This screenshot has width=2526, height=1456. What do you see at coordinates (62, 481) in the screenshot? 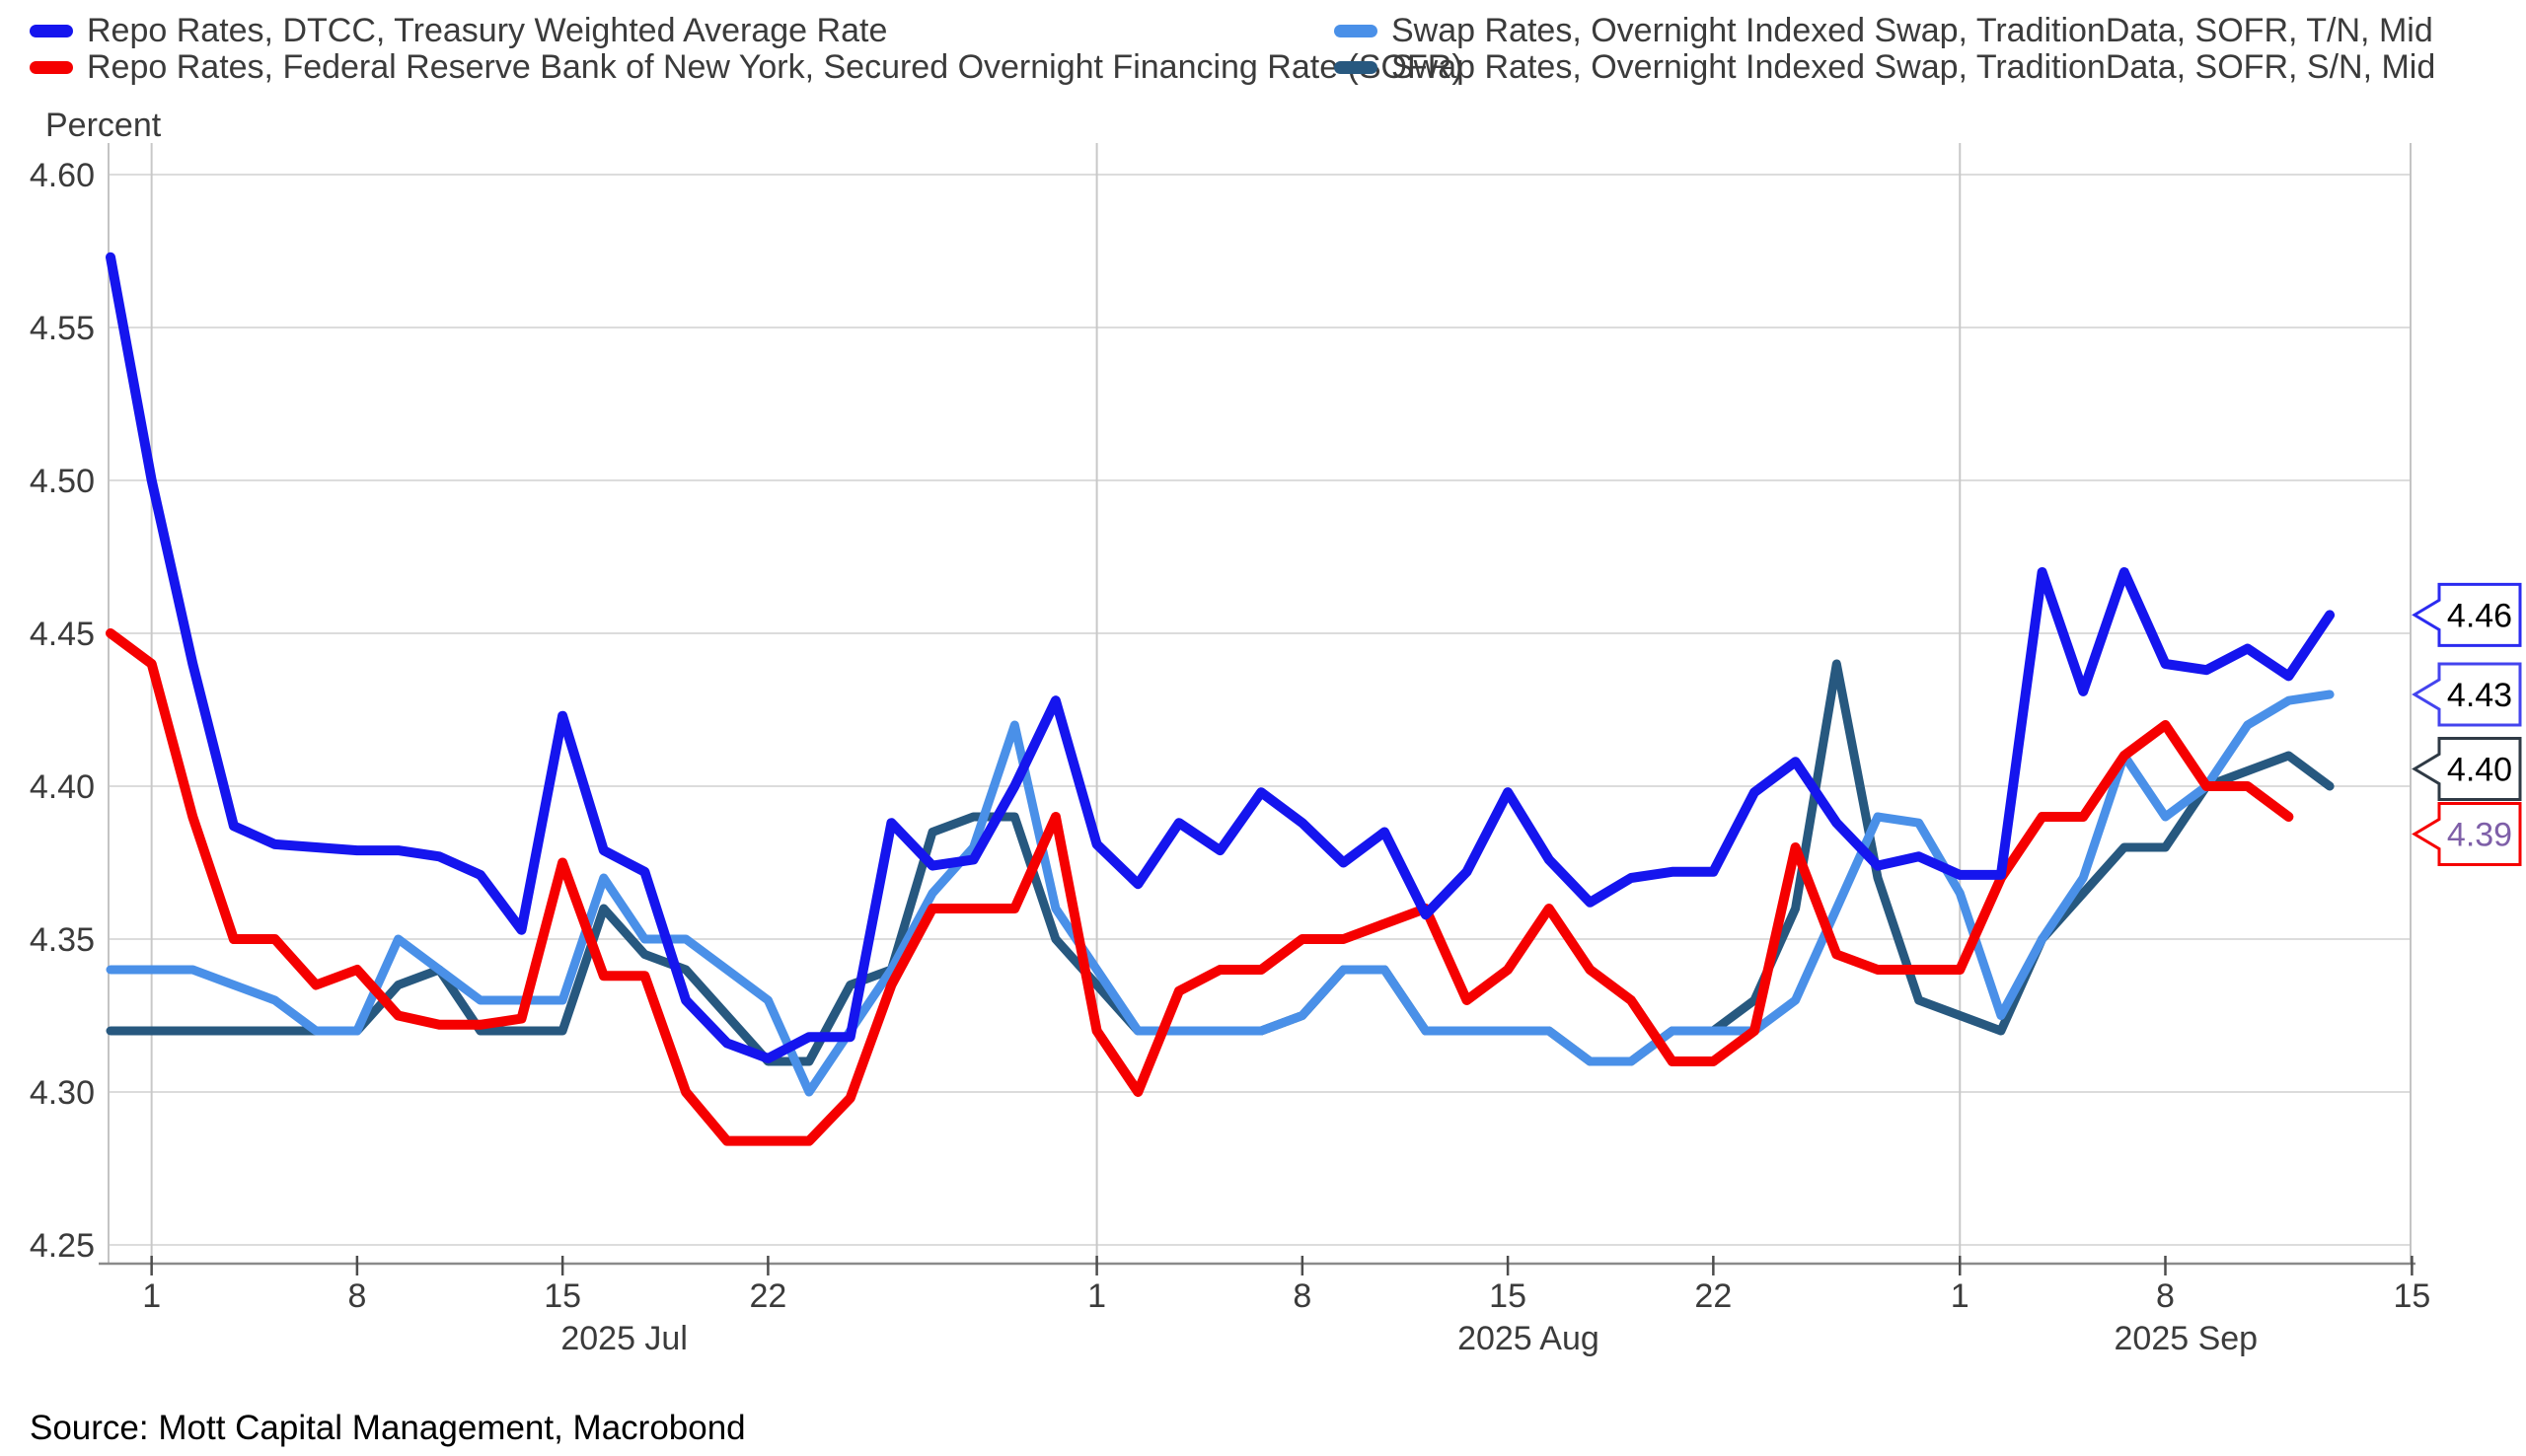
I see `svg-text: 4.50` at bounding box center [62, 481].